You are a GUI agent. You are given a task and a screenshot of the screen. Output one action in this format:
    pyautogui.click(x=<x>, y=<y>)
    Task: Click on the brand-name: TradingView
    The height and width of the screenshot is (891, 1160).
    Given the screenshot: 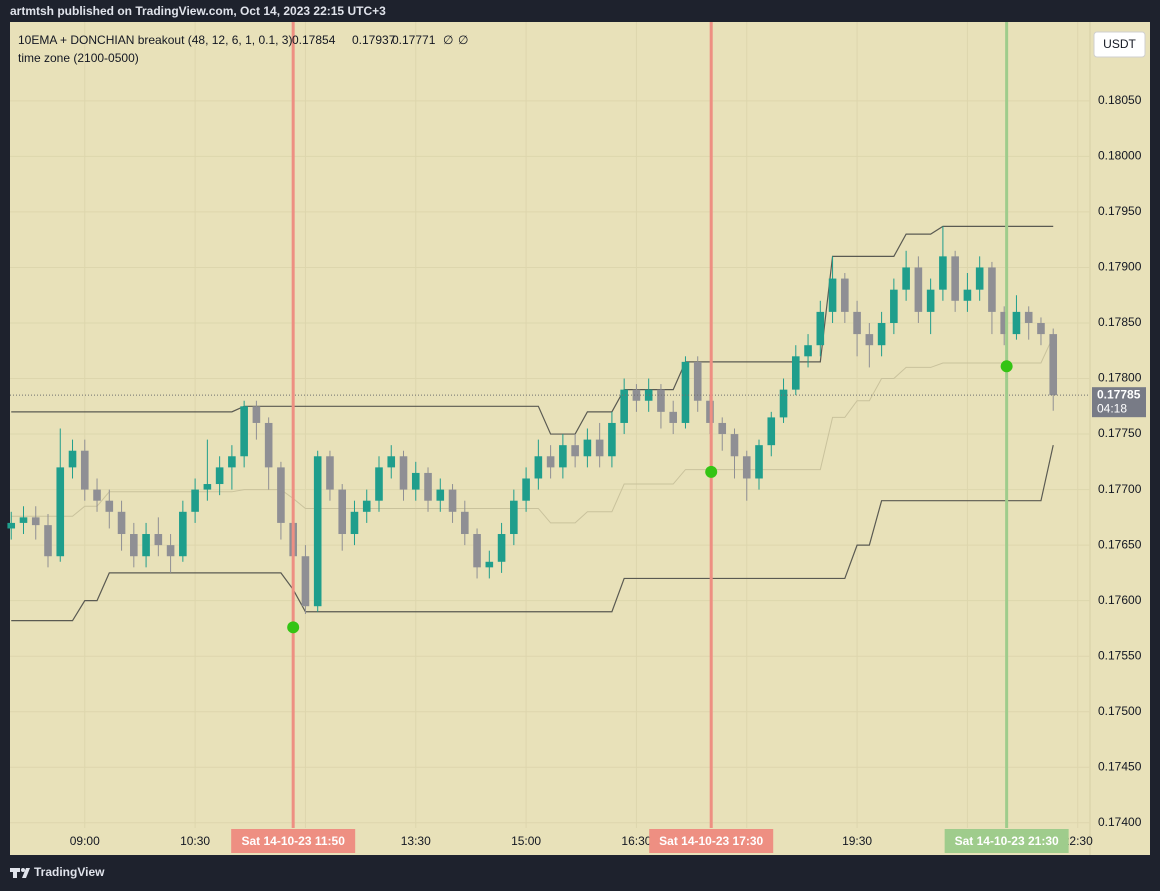 What is the action you would take?
    pyautogui.click(x=69, y=872)
    